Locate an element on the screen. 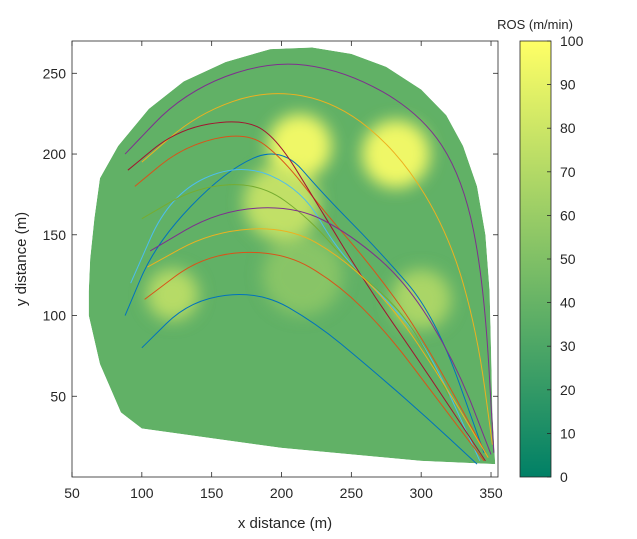  colorbar-tick-label: 0 is located at coordinates (564, 477).